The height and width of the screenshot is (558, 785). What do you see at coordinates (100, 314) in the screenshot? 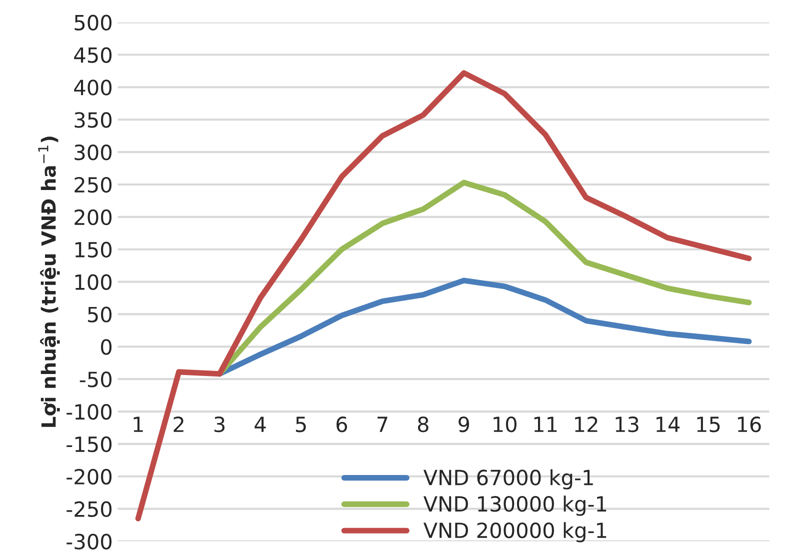
I see `y-tick-label: 50` at bounding box center [100, 314].